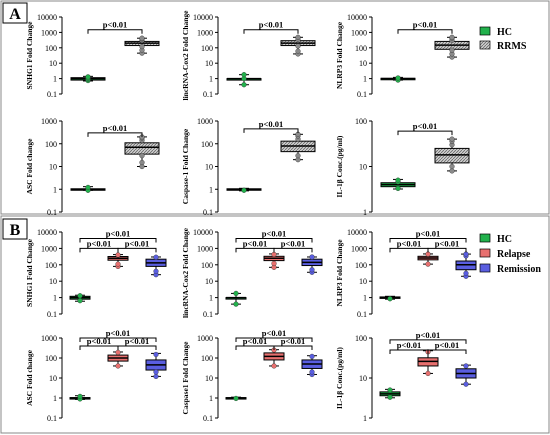 The width and height of the screenshot is (550, 435). I want to click on y-axis-label: ASC Fold change, so click(29, 166).